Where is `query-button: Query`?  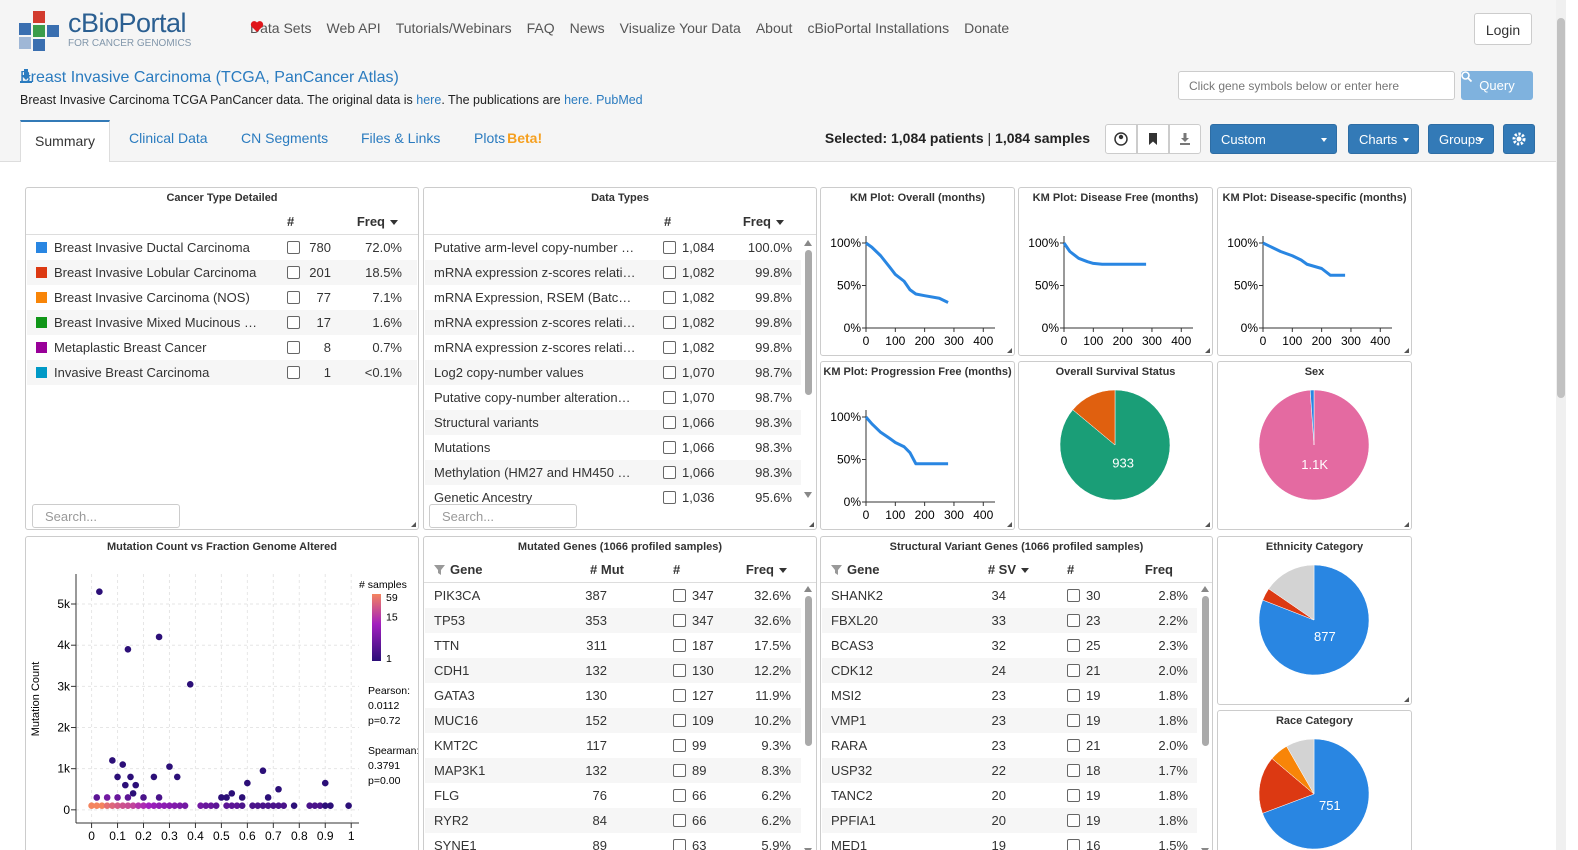 query-button: Query is located at coordinates (1497, 85).